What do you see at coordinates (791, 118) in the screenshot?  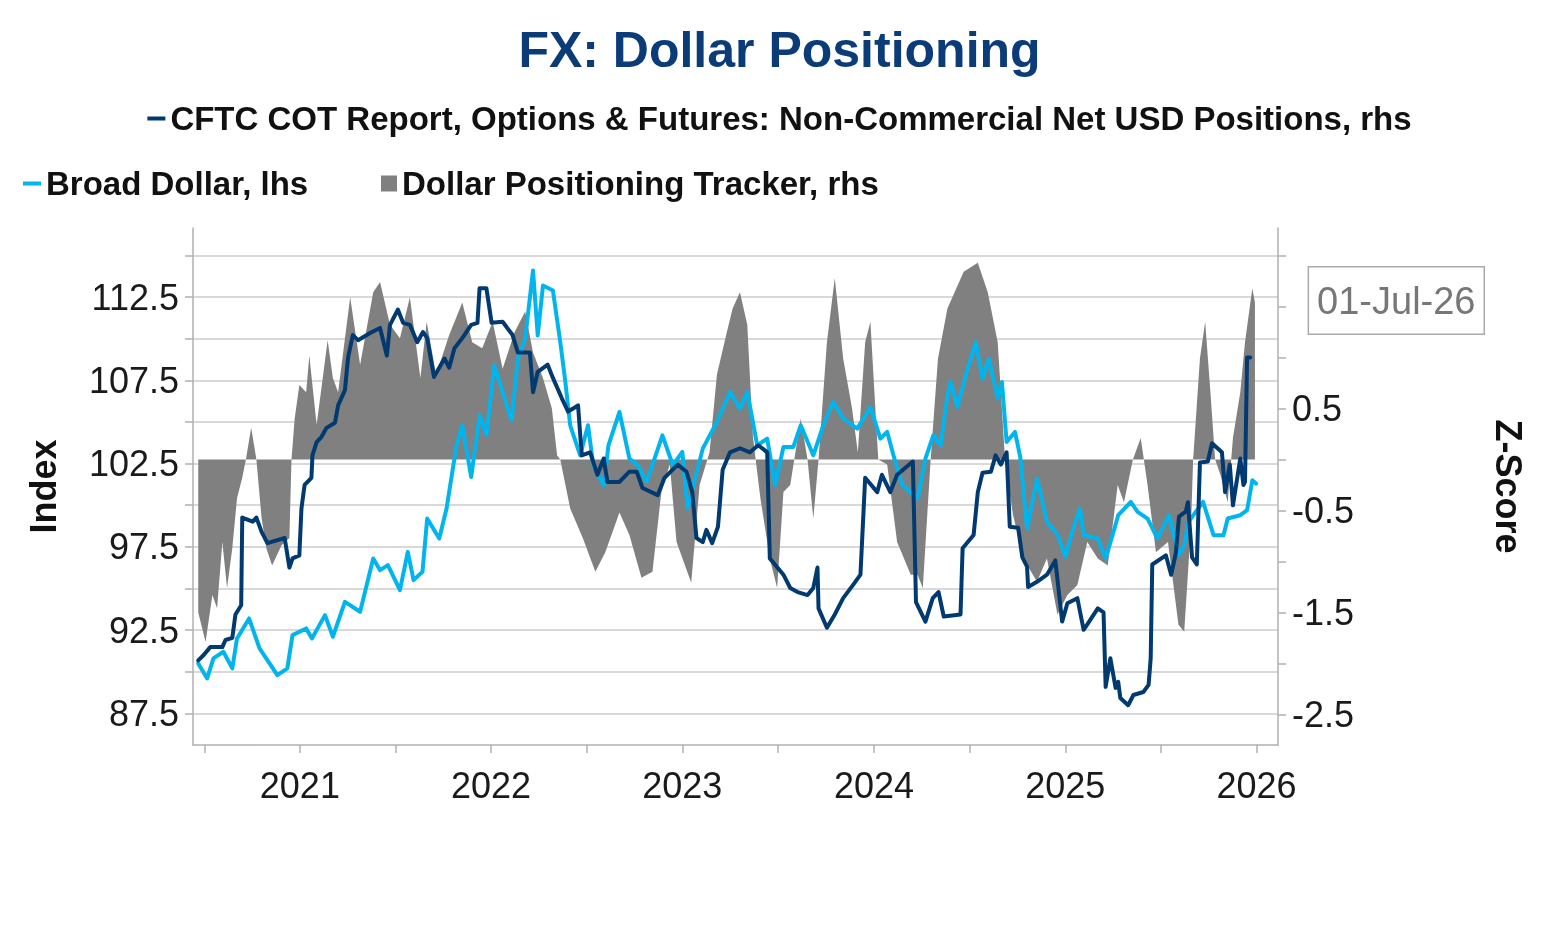 I see `legend-label: CFTC COT Report, Options & Futures: Non-Commercial Net USD Positions, rhs` at bounding box center [791, 118].